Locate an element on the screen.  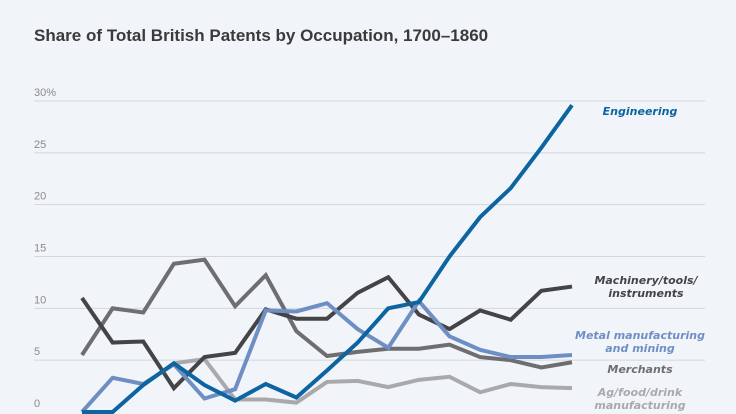
series-label: Machinery/tools/instruments is located at coordinates (646, 287).